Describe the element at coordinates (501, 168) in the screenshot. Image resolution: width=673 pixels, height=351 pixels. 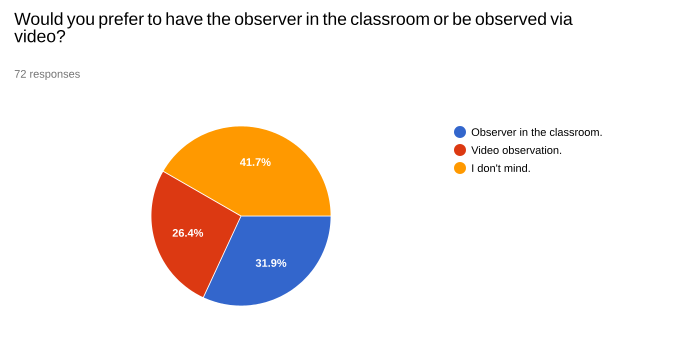
I see `legend-label: I don't mind.` at that location.